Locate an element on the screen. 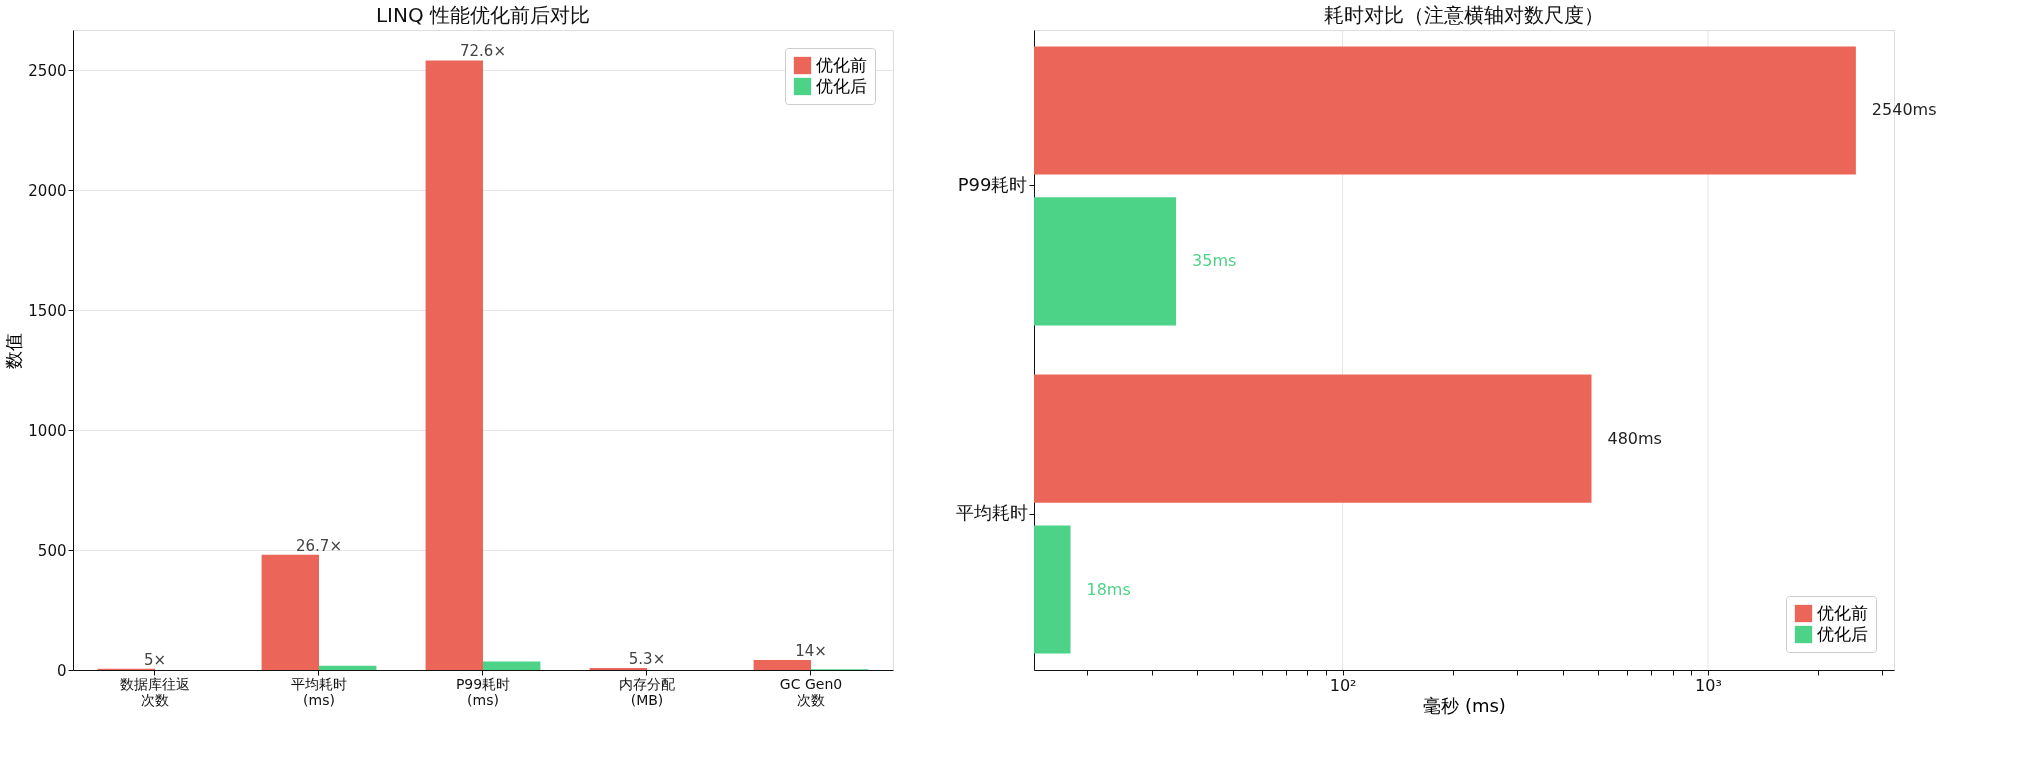 Image resolution: width=2043 pixels, height=769 pixels. annotation: 72.6× is located at coordinates (483, 51).